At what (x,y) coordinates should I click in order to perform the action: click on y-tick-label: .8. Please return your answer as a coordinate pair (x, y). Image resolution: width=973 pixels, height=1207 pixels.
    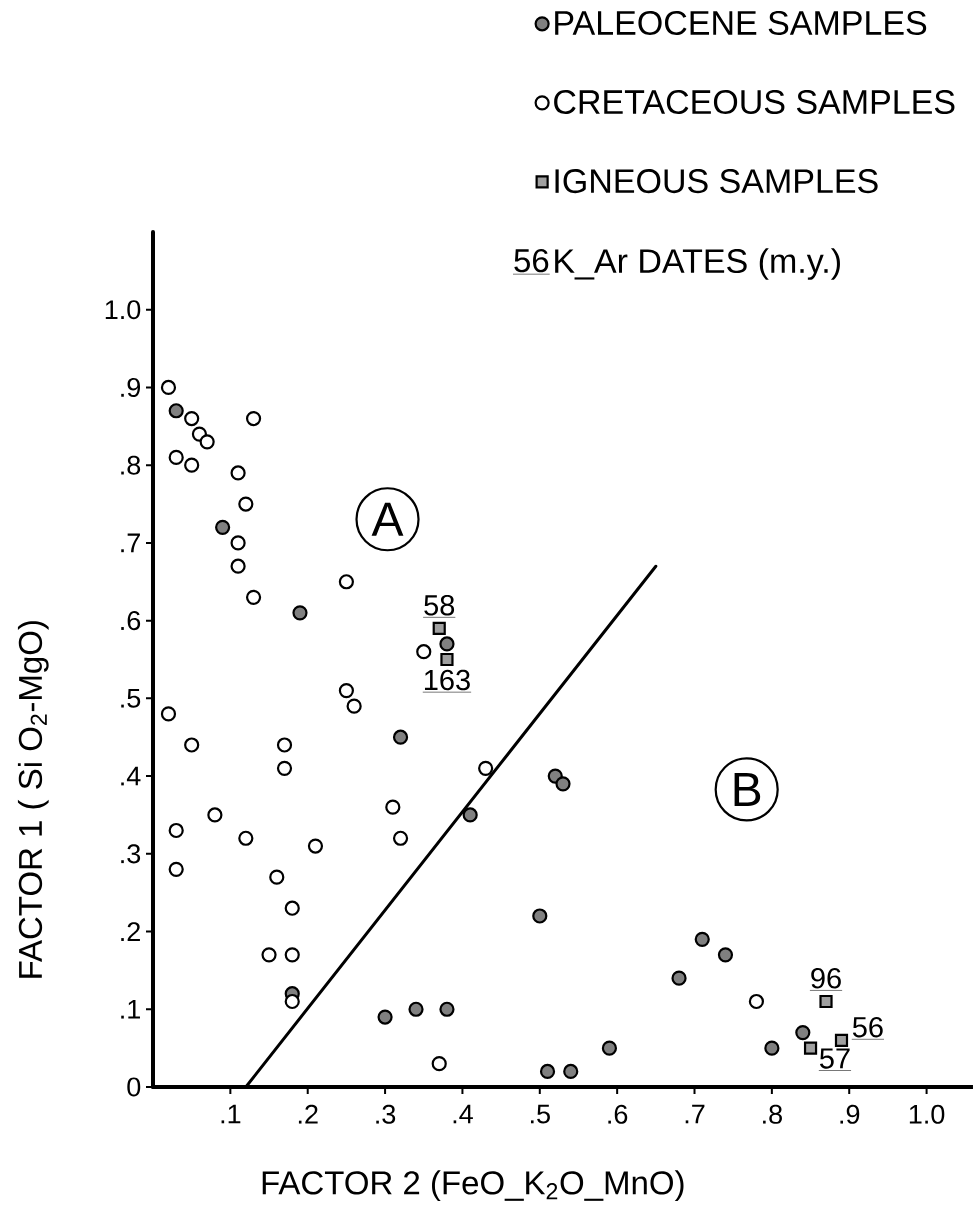
    Looking at the image, I should click on (131, 465).